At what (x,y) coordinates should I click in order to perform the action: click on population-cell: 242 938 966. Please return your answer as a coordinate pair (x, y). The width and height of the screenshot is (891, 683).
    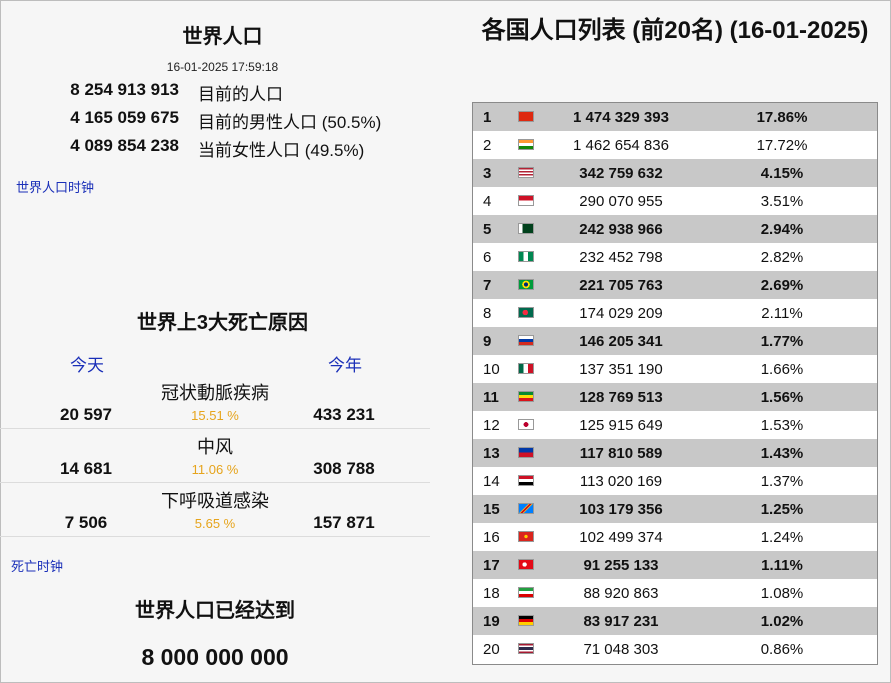
    Looking at the image, I should click on (621, 229).